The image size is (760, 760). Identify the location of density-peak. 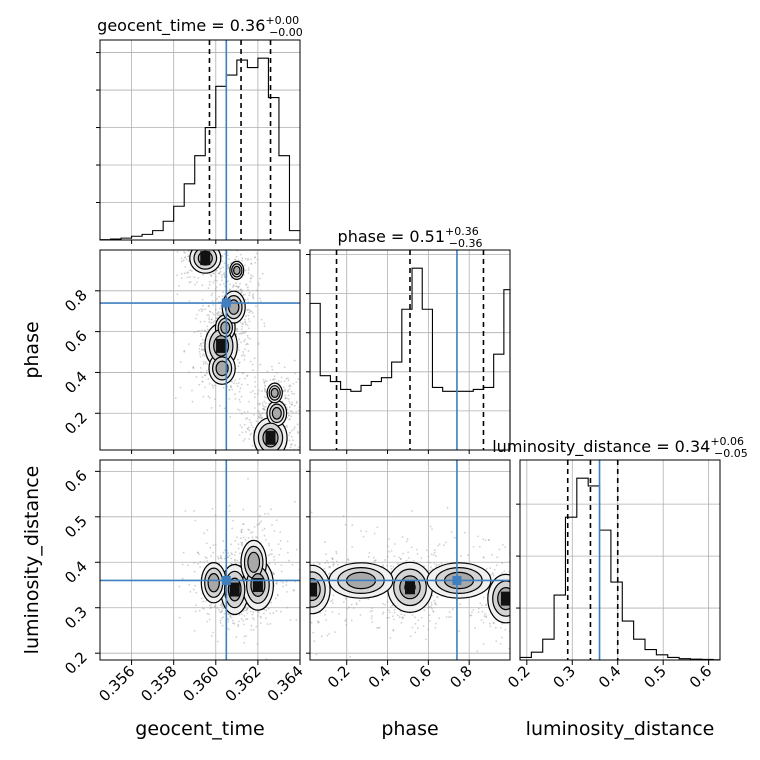
(505, 598).